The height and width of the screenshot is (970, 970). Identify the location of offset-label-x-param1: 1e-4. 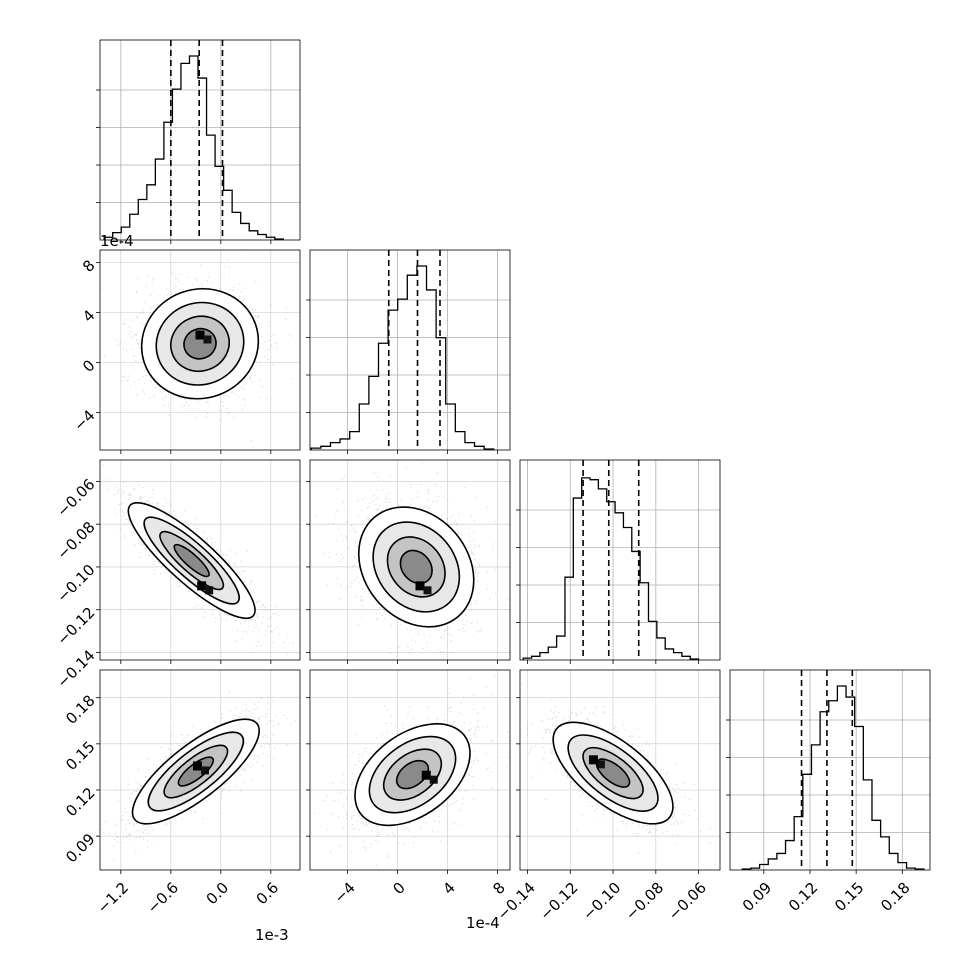
(483, 923).